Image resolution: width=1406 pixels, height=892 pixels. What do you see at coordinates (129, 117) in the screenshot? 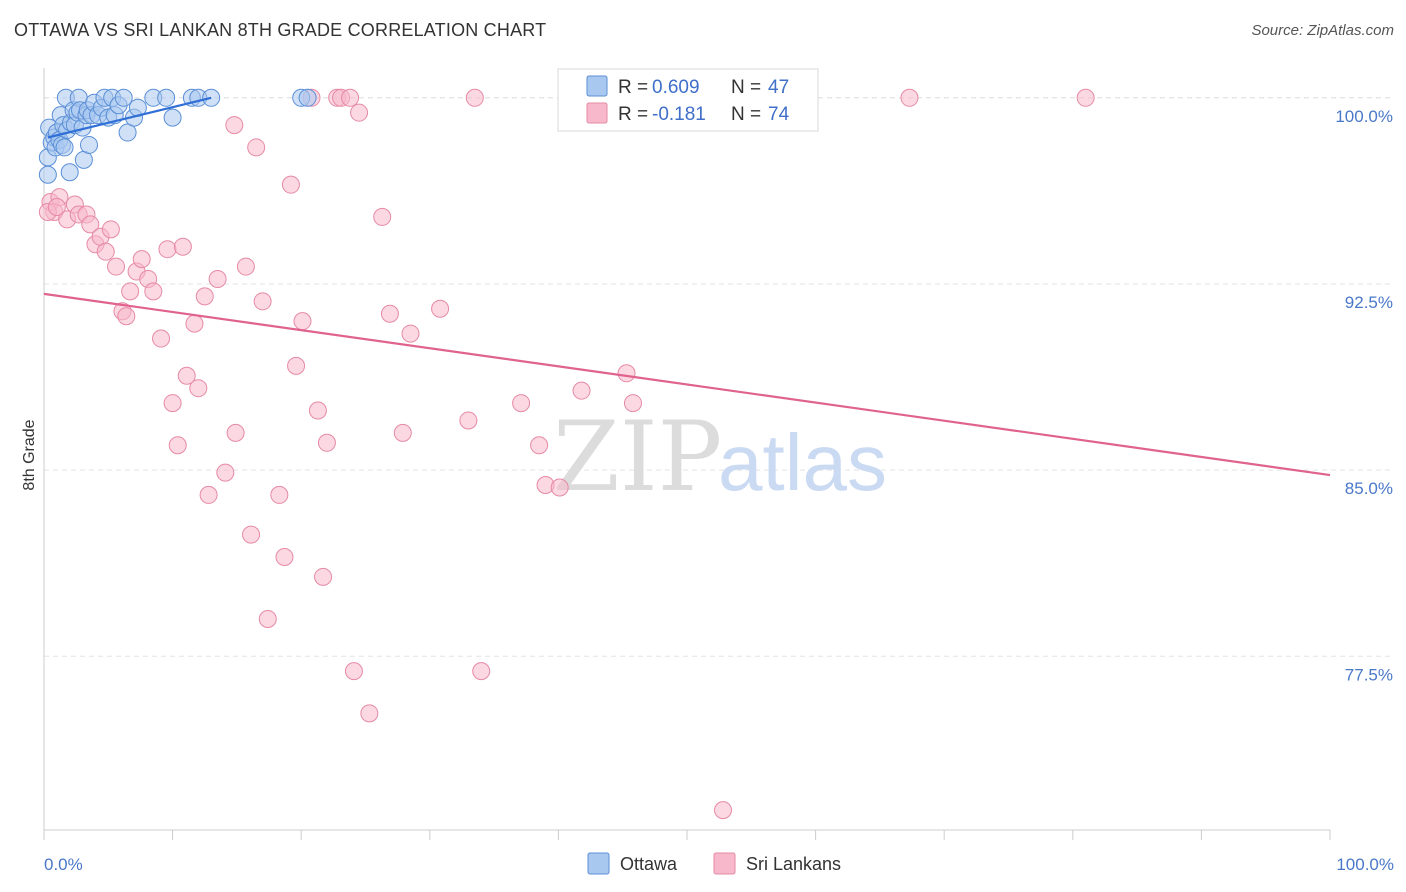
I see `ottawa-trend-line` at bounding box center [129, 117].